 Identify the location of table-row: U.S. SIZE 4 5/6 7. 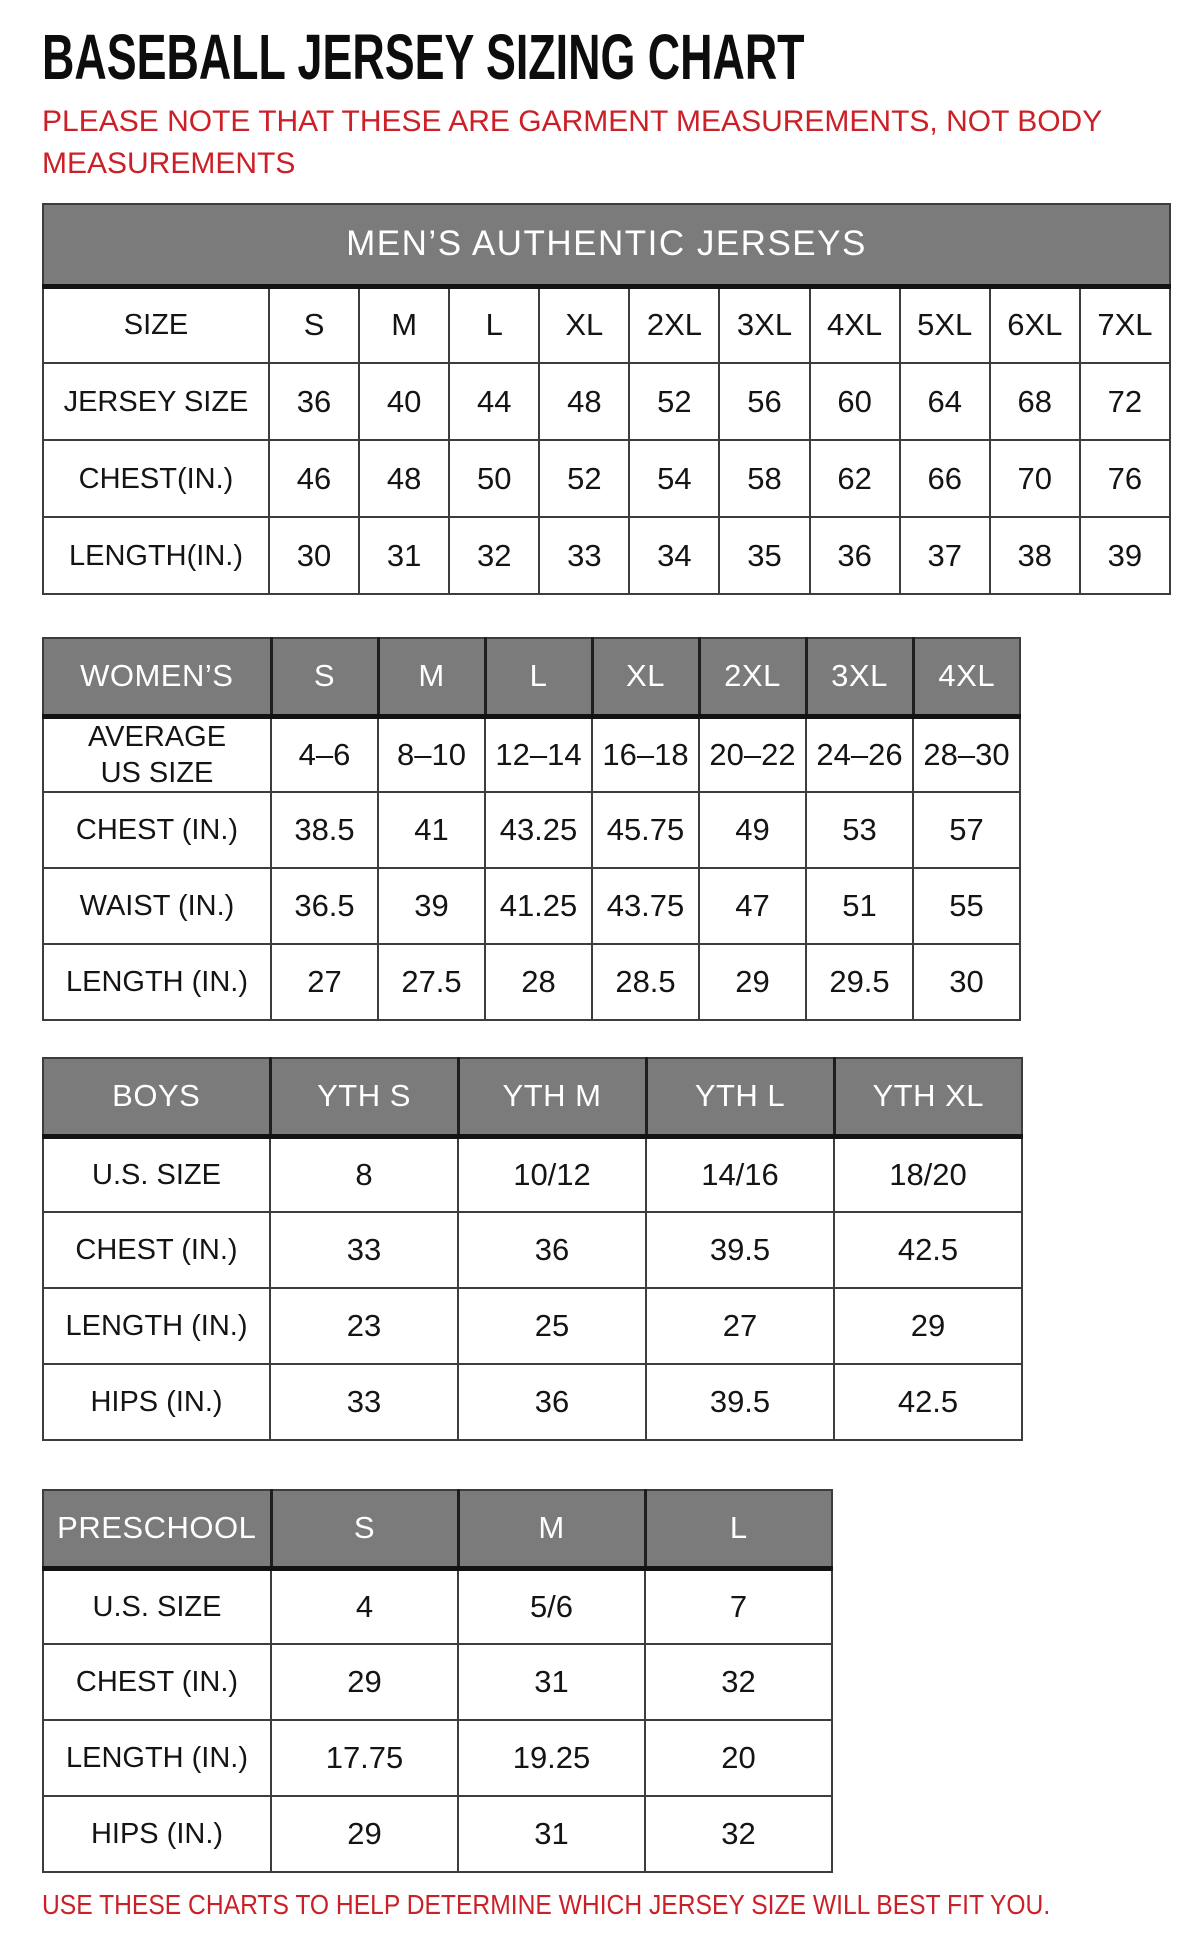
(437, 1606).